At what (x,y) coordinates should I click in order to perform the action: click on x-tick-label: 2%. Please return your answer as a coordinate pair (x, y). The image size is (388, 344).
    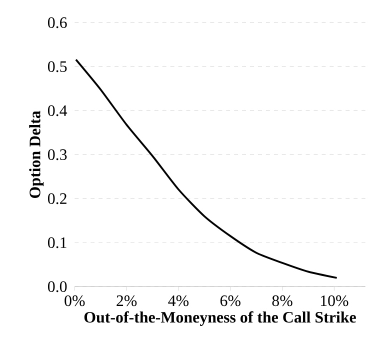
    Looking at the image, I should click on (126, 300).